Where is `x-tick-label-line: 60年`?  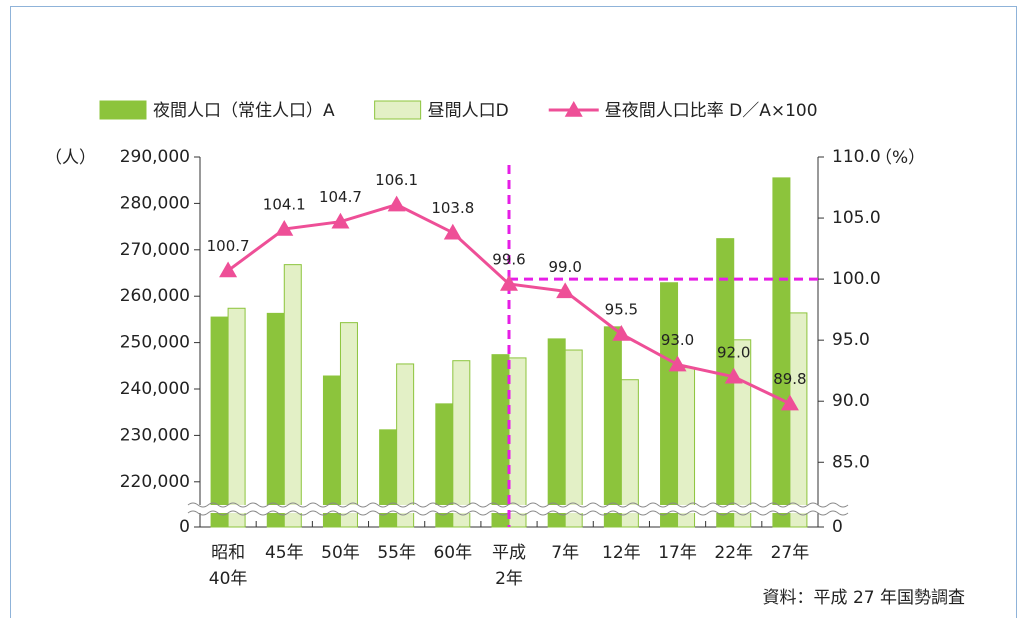 x-tick-label-line: 60年 is located at coordinates (452, 553).